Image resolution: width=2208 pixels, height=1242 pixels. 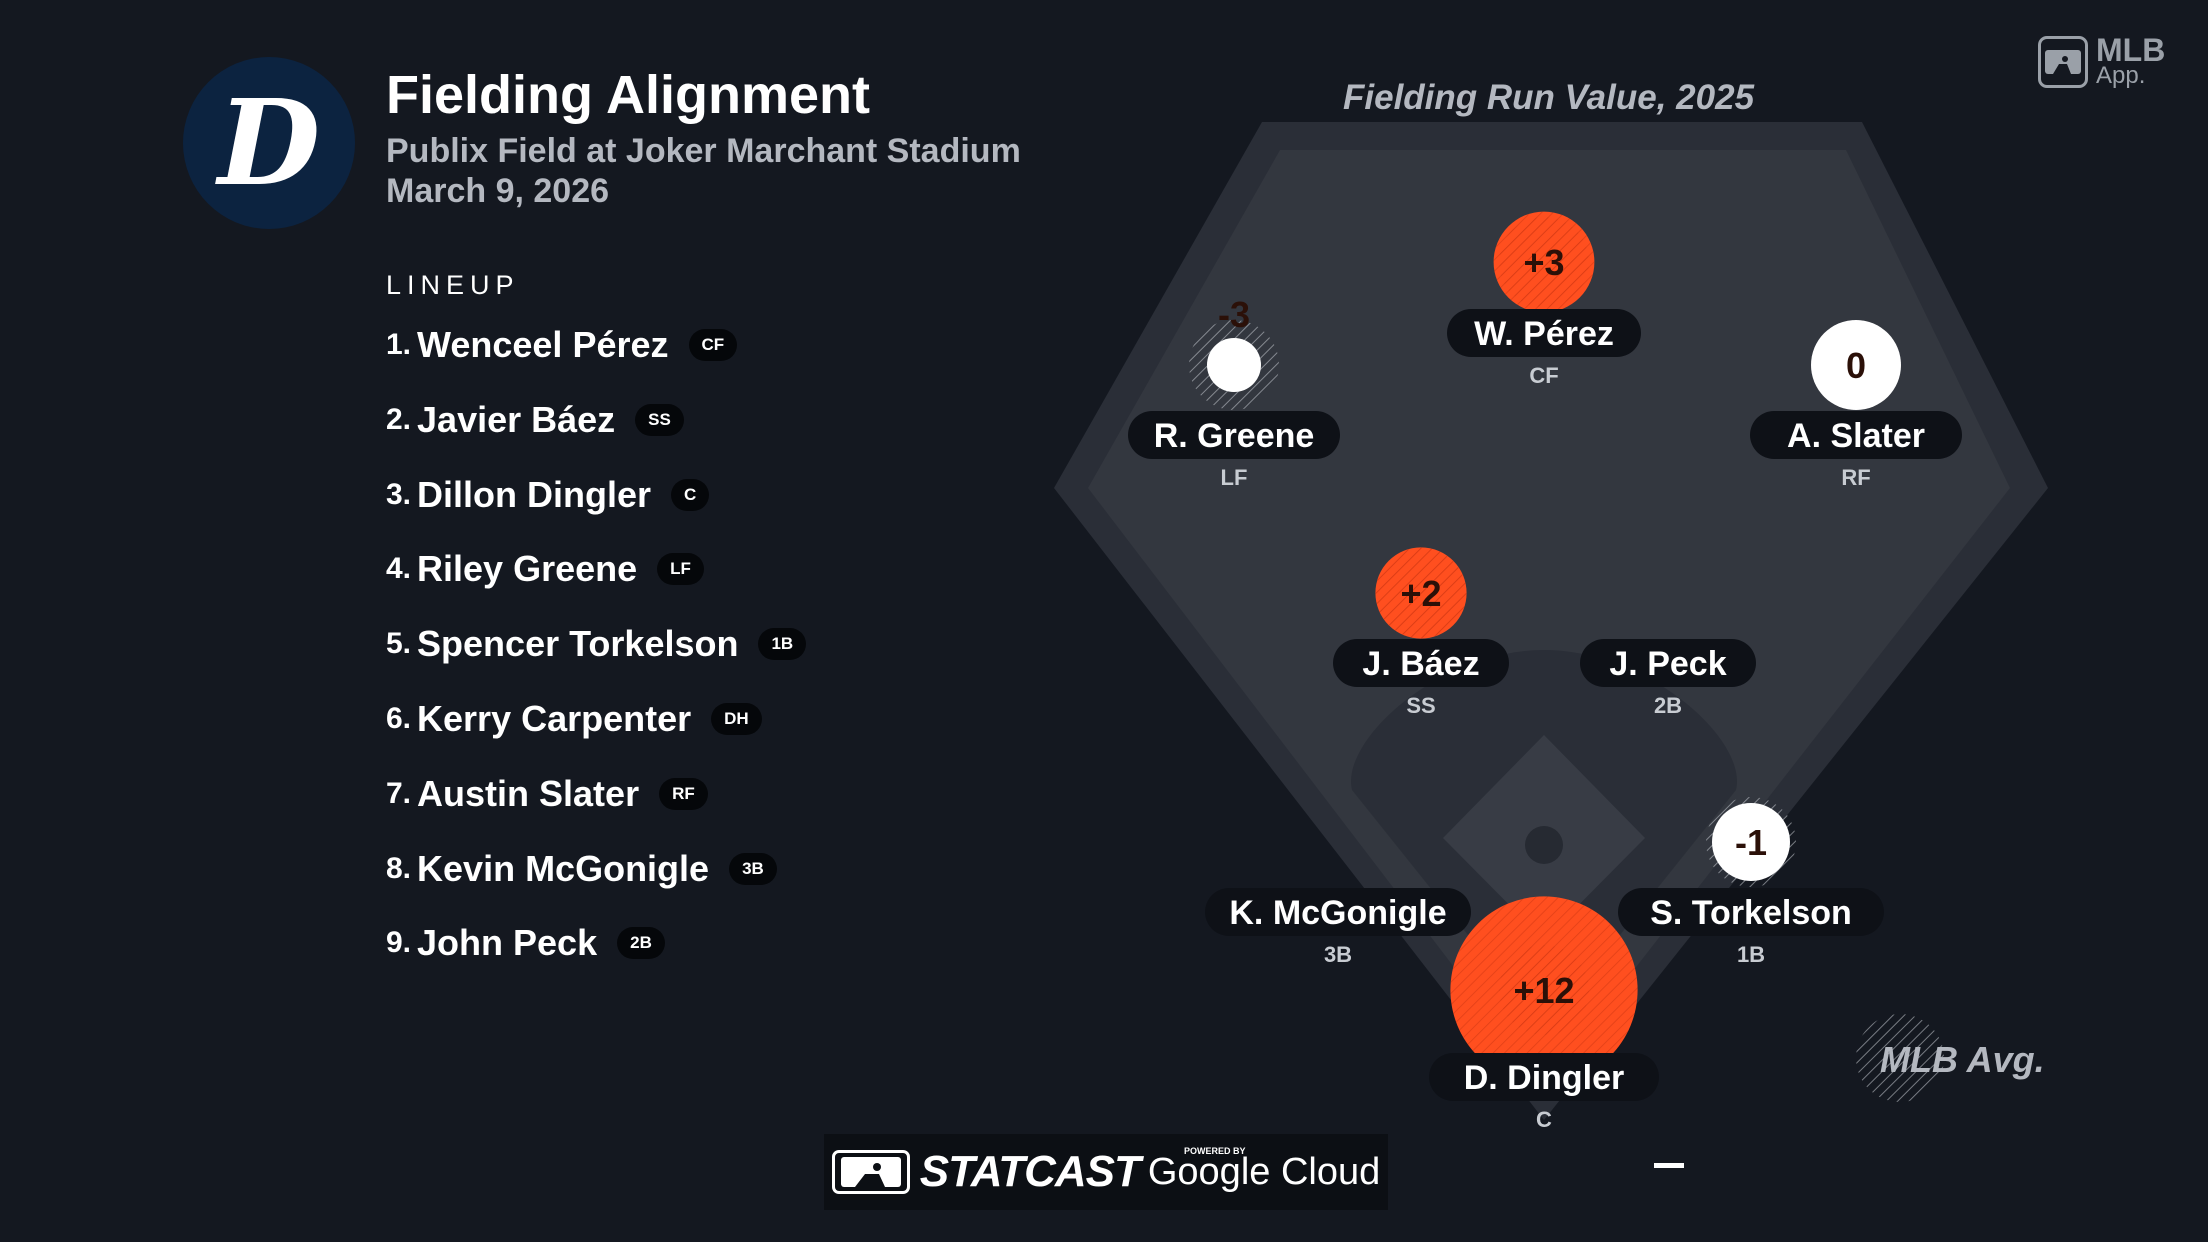 I want to click on lineup-number: 2., so click(x=399, y=419).